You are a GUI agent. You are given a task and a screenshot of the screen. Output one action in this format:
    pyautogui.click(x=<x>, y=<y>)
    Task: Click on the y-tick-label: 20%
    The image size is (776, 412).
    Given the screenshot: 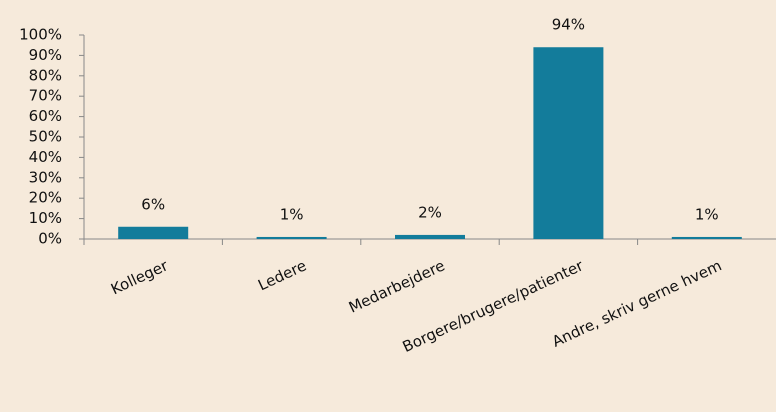 What is the action you would take?
    pyautogui.click(x=45, y=198)
    